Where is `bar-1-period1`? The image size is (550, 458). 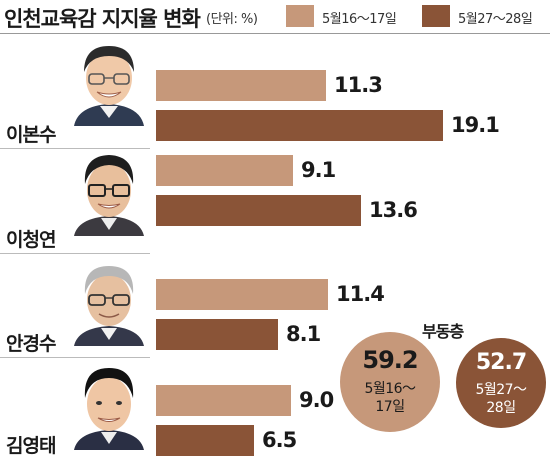
bar-1-period1 is located at coordinates (241, 85).